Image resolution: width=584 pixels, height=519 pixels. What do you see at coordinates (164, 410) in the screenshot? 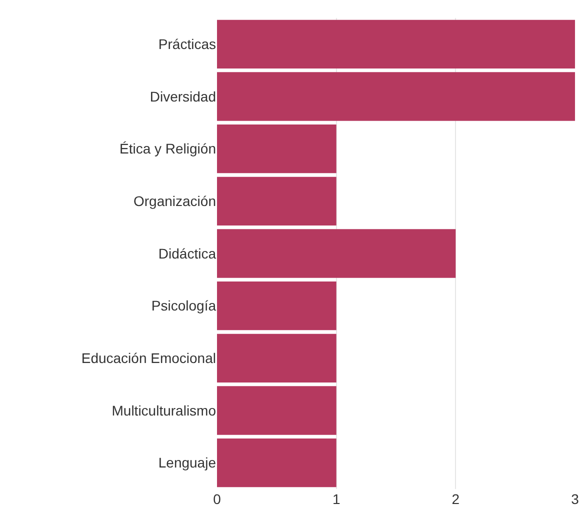
I see `y-tick-label: Multiculturalismo` at bounding box center [164, 410].